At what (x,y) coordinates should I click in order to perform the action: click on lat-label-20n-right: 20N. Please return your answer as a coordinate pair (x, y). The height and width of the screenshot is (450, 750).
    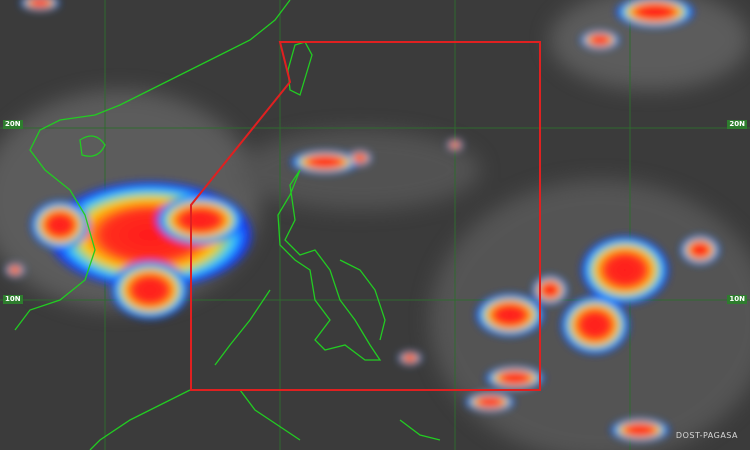
    Looking at the image, I should click on (737, 124).